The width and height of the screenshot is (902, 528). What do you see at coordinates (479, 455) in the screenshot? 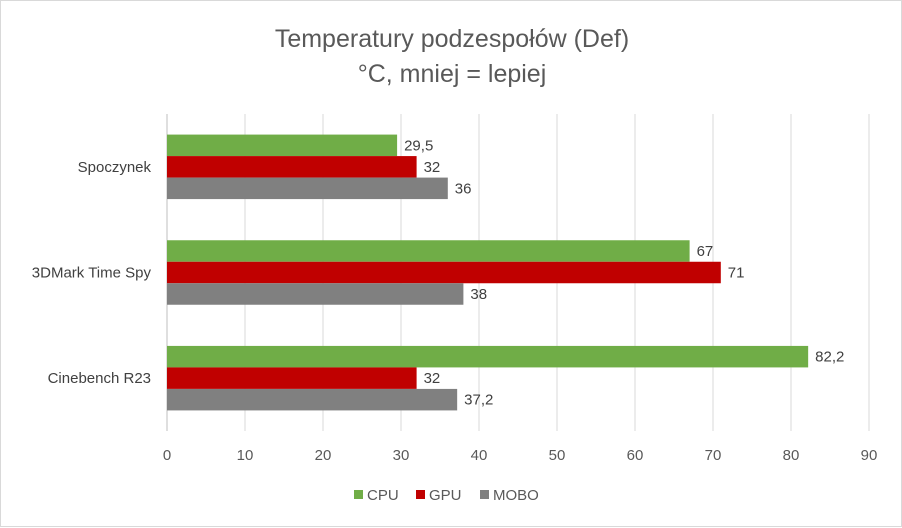
I see `x-tick-label: 40` at bounding box center [479, 455].